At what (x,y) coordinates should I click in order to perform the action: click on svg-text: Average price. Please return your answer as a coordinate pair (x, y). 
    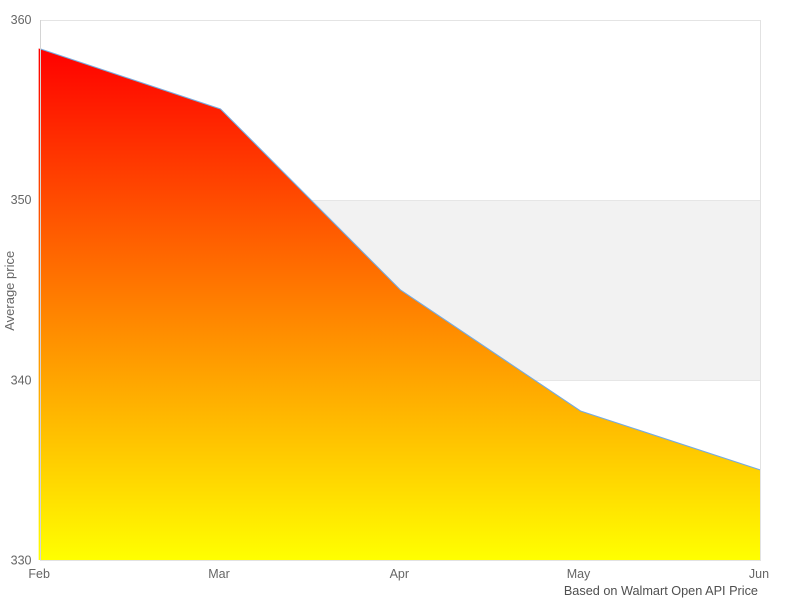
    Looking at the image, I should click on (9, 291).